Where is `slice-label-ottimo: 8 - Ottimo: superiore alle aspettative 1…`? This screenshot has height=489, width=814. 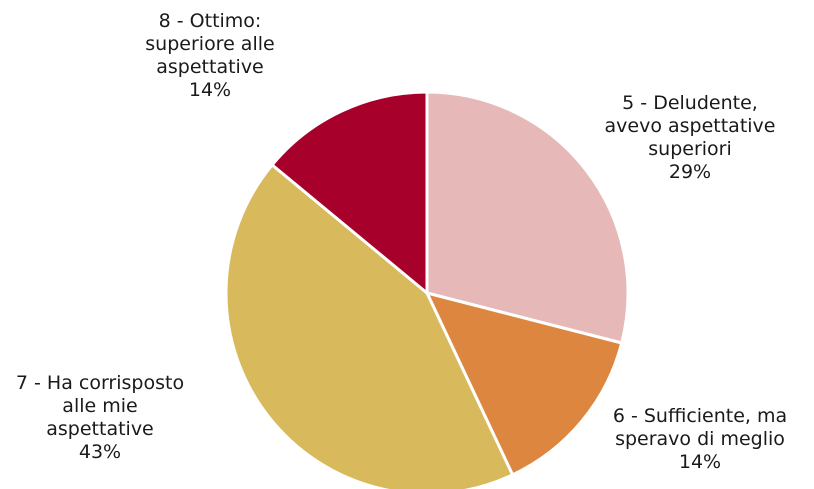 slice-label-ottimo: 8 - Ottimo: superiore alle aspettative 1… is located at coordinates (210, 56).